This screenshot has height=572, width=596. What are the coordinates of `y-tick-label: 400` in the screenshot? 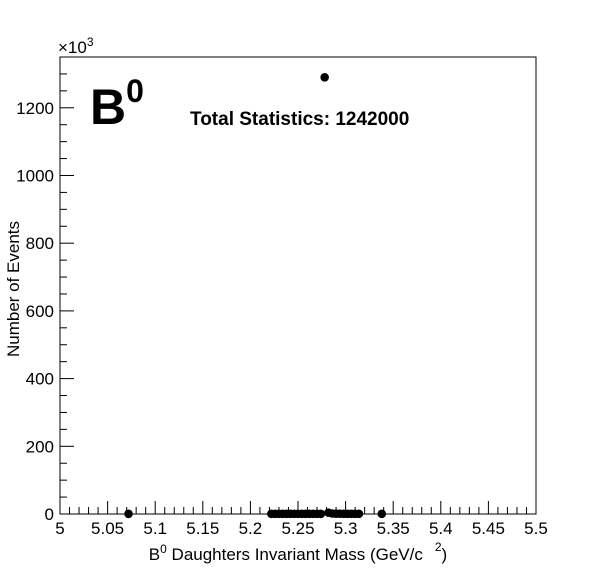 It's located at (40, 379).